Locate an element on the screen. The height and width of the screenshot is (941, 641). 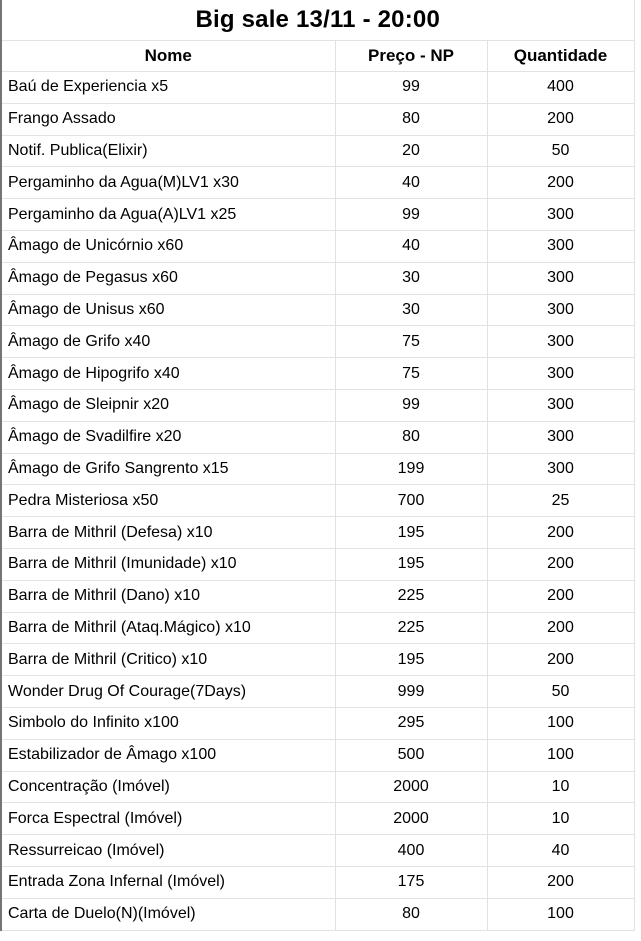
item-name-cell: Âmago de Svadilfire x20 is located at coordinates (168, 437).